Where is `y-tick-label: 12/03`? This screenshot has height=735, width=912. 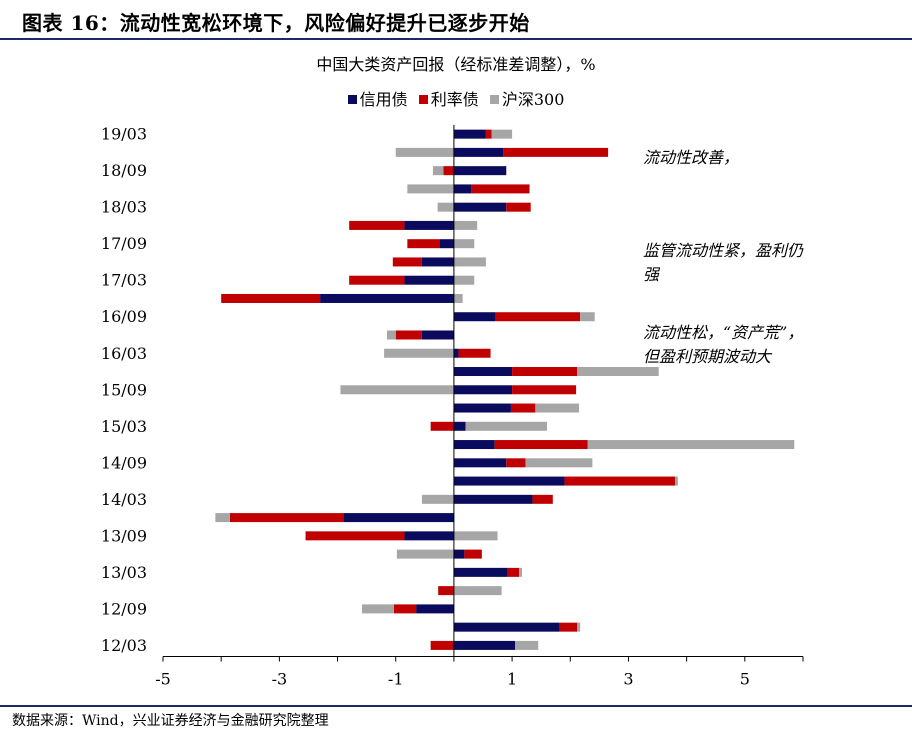
y-tick-label: 12/03 is located at coordinates (124, 645).